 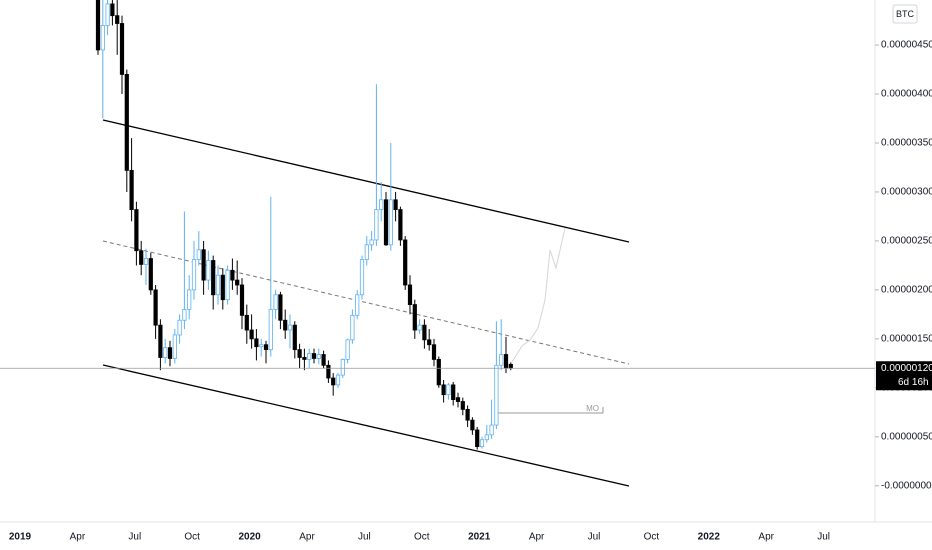 What do you see at coordinates (906, 192) in the screenshot?
I see `y-tick-label: 0.00000300` at bounding box center [906, 192].